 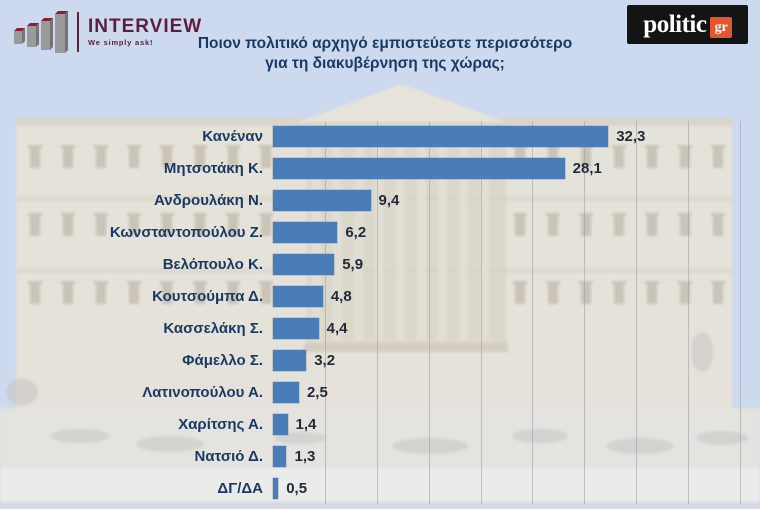 I want to click on bar-chart-icon, so click(x=41, y=32).